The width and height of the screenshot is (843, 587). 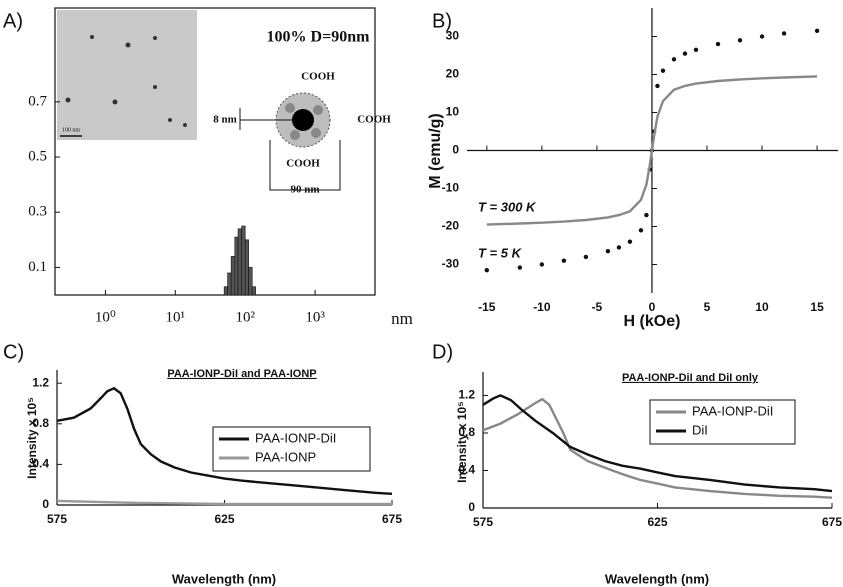 I want to click on y-tick-label: 10, so click(x=453, y=112).